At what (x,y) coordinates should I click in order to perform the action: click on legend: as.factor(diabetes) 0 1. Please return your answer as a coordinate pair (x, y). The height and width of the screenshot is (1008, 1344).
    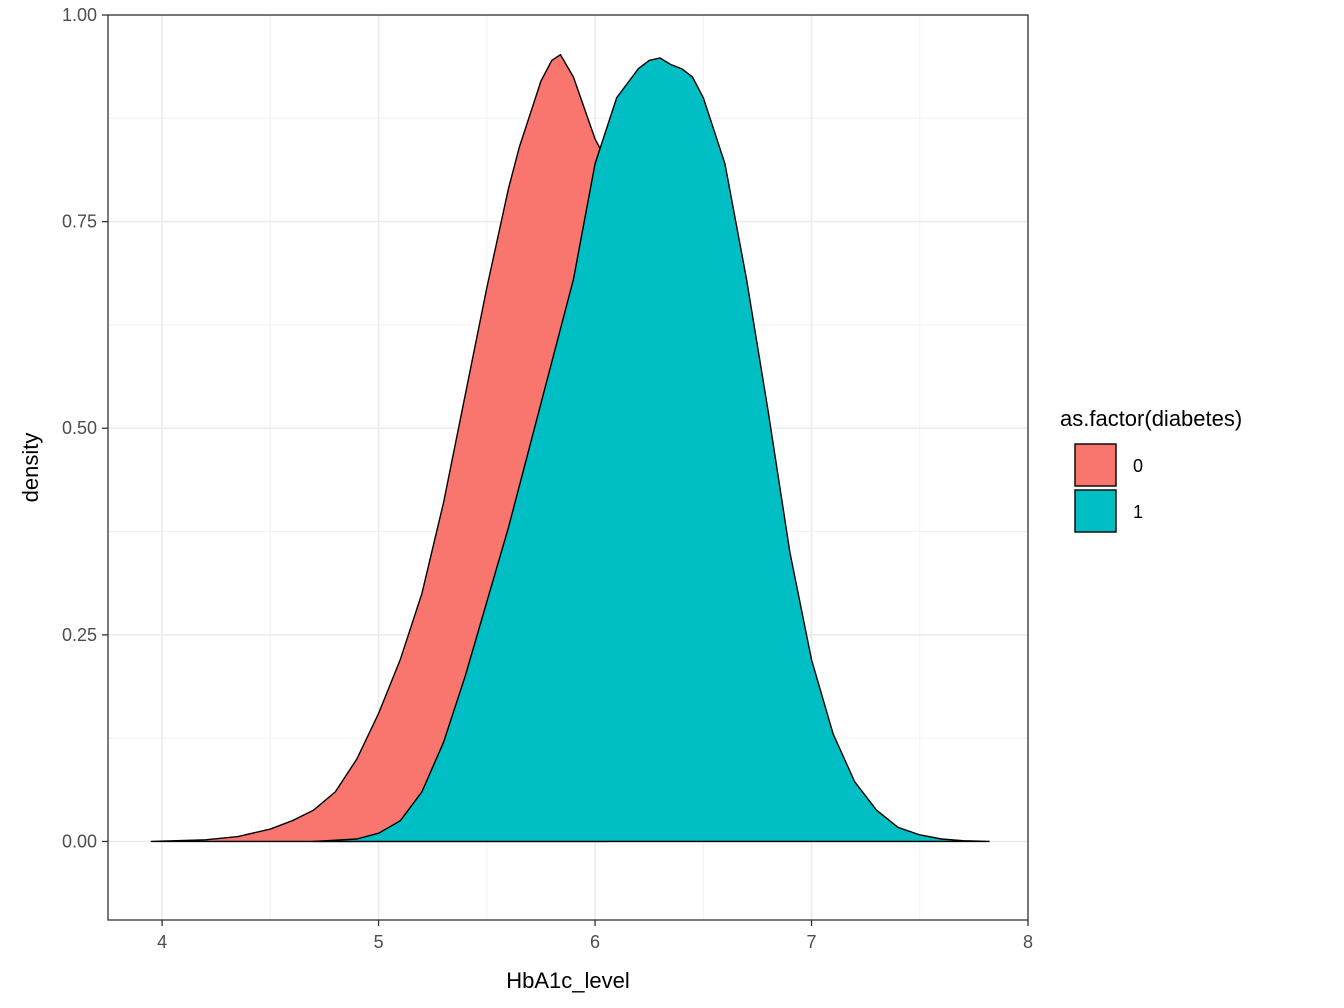
    Looking at the image, I should click on (1151, 469).